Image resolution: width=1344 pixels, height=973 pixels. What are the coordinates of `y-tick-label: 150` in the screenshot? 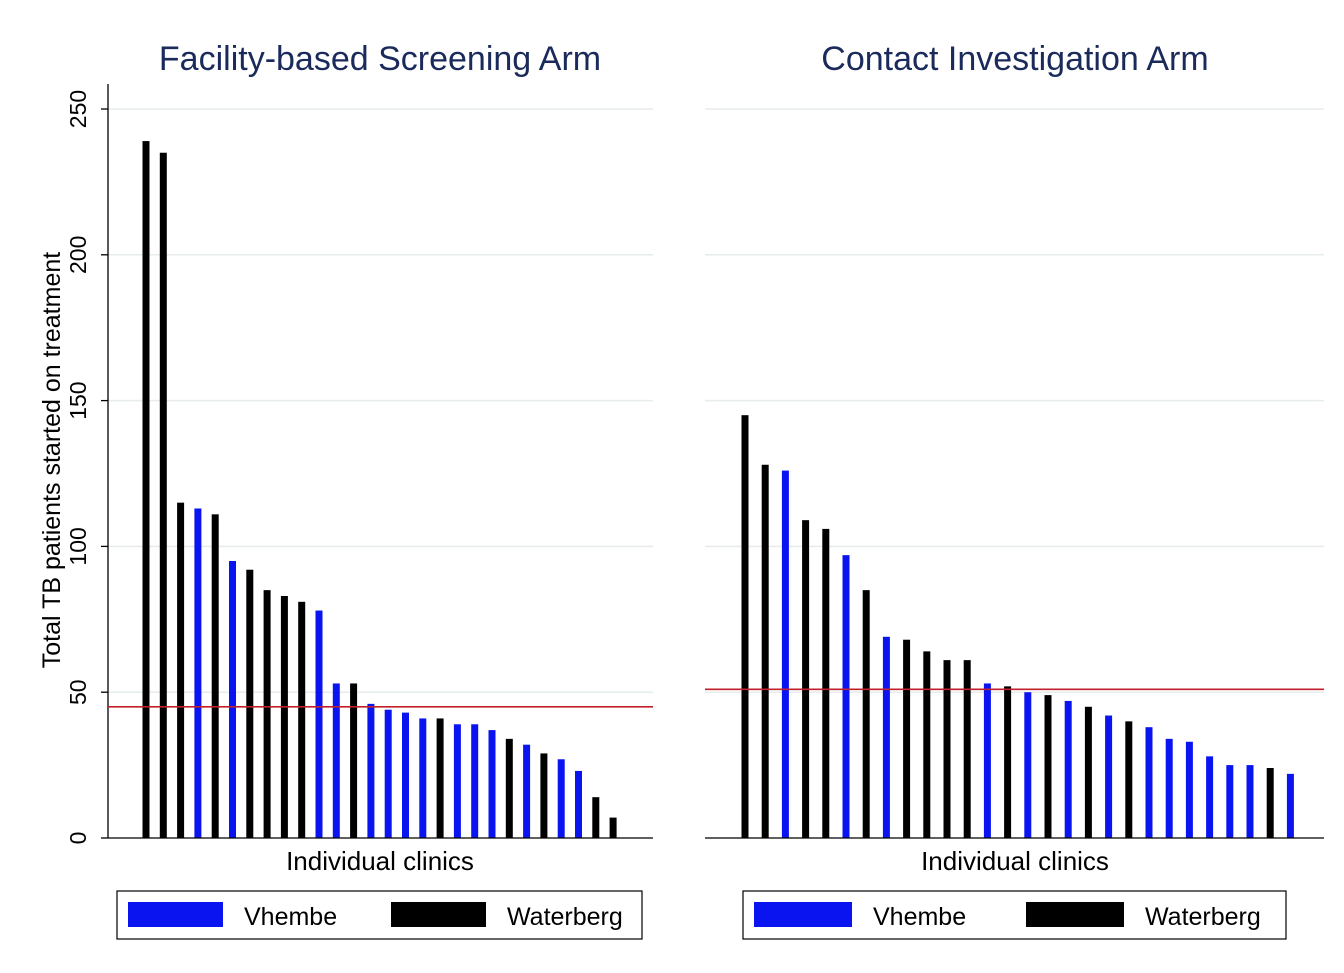 It's located at (78, 400).